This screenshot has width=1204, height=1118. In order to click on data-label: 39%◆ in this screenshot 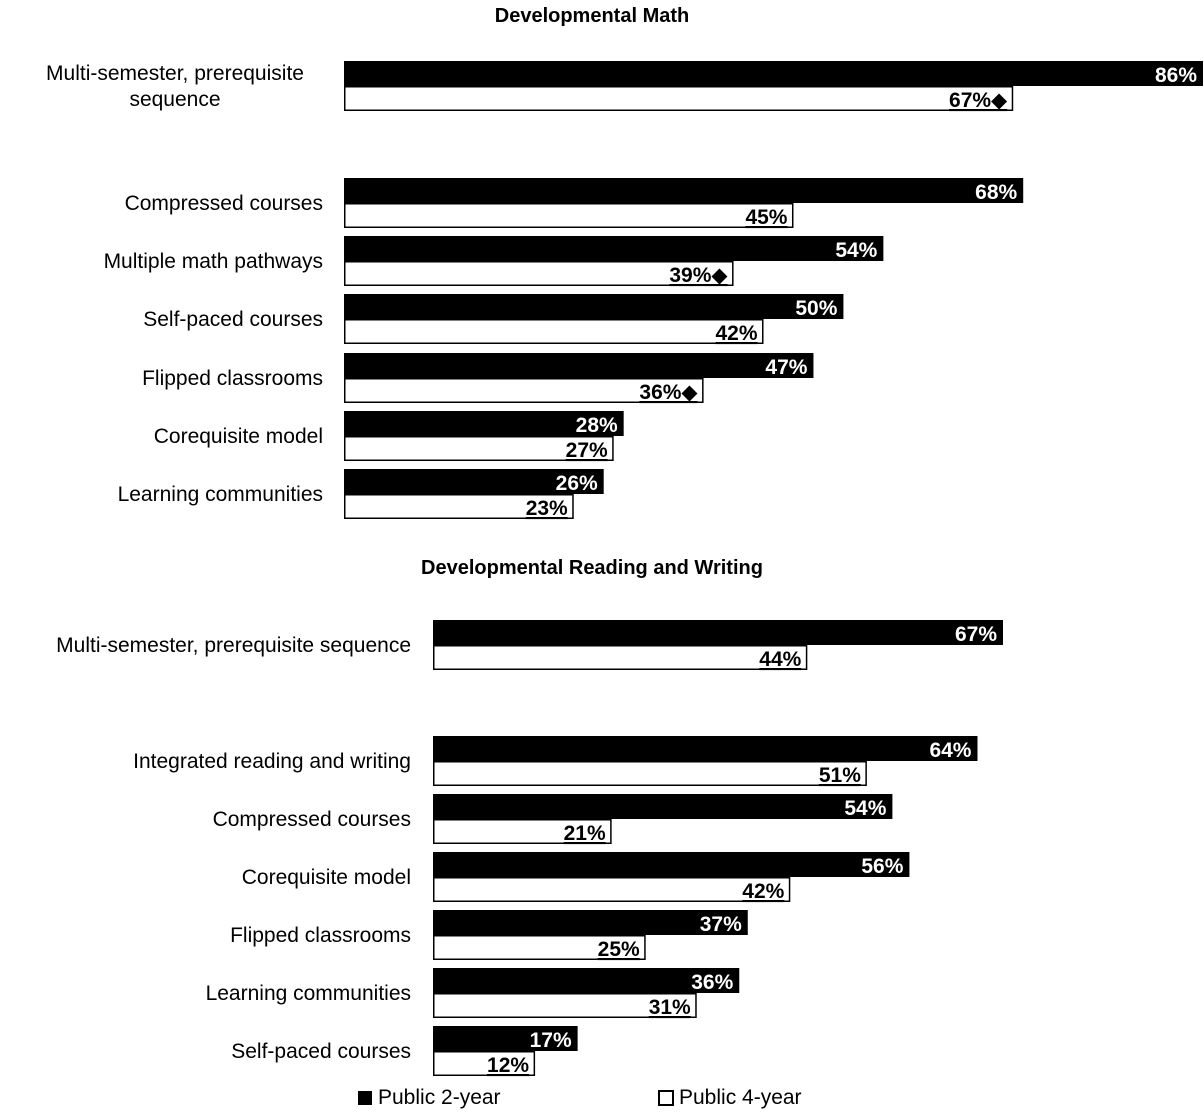, I will do `click(698, 275)`.